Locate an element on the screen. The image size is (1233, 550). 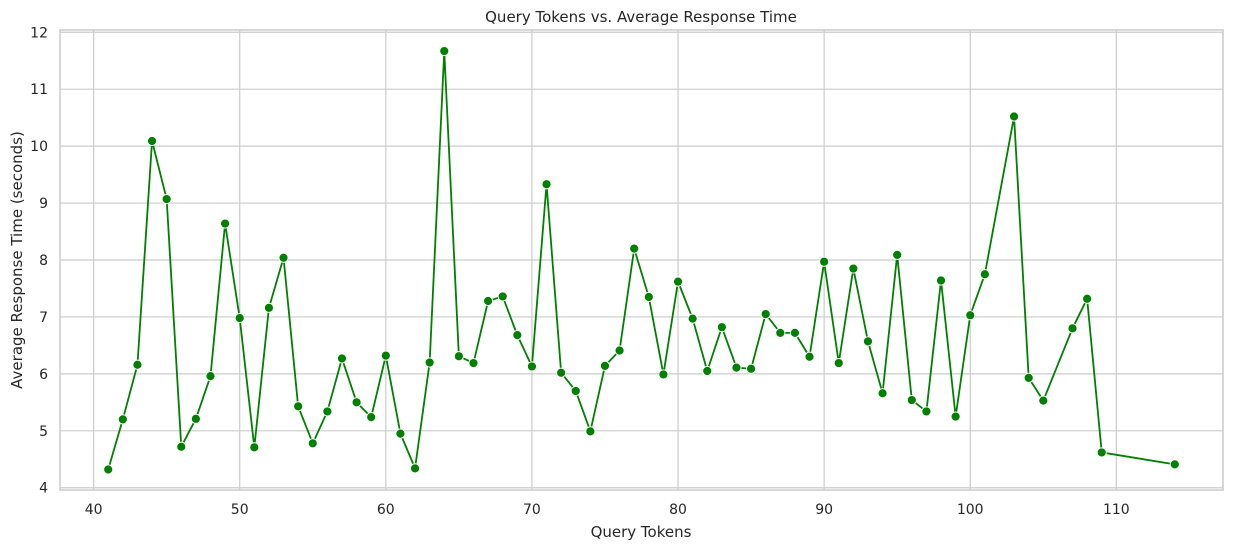
chart-title: Query Tokens vs. Average Response Time is located at coordinates (641, 17).